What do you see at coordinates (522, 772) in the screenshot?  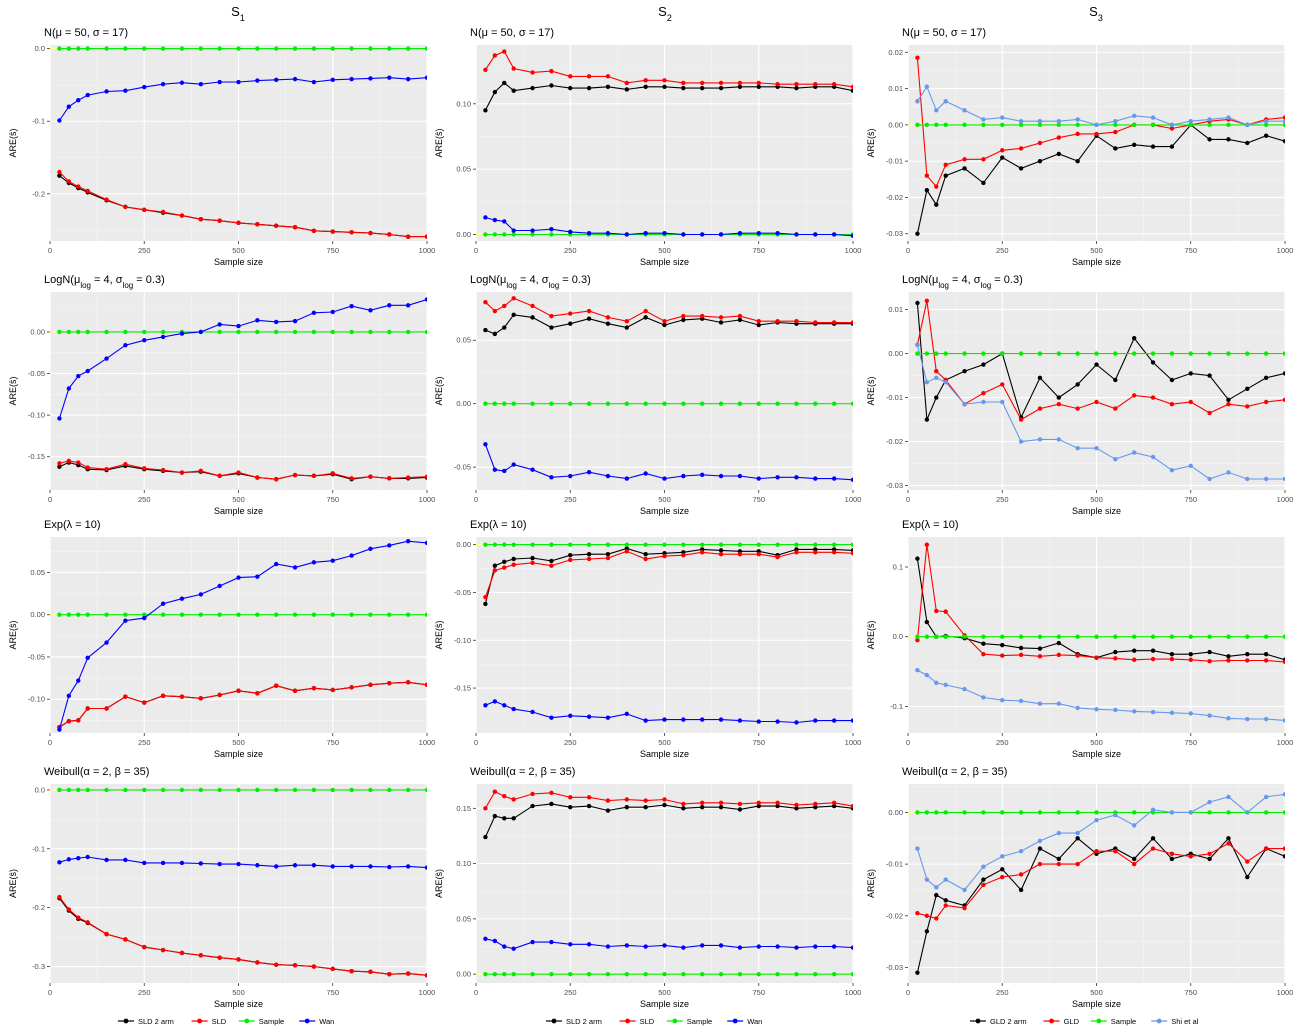 I see `panel-title: Weibull(α = 2, β = 35)` at bounding box center [522, 772].